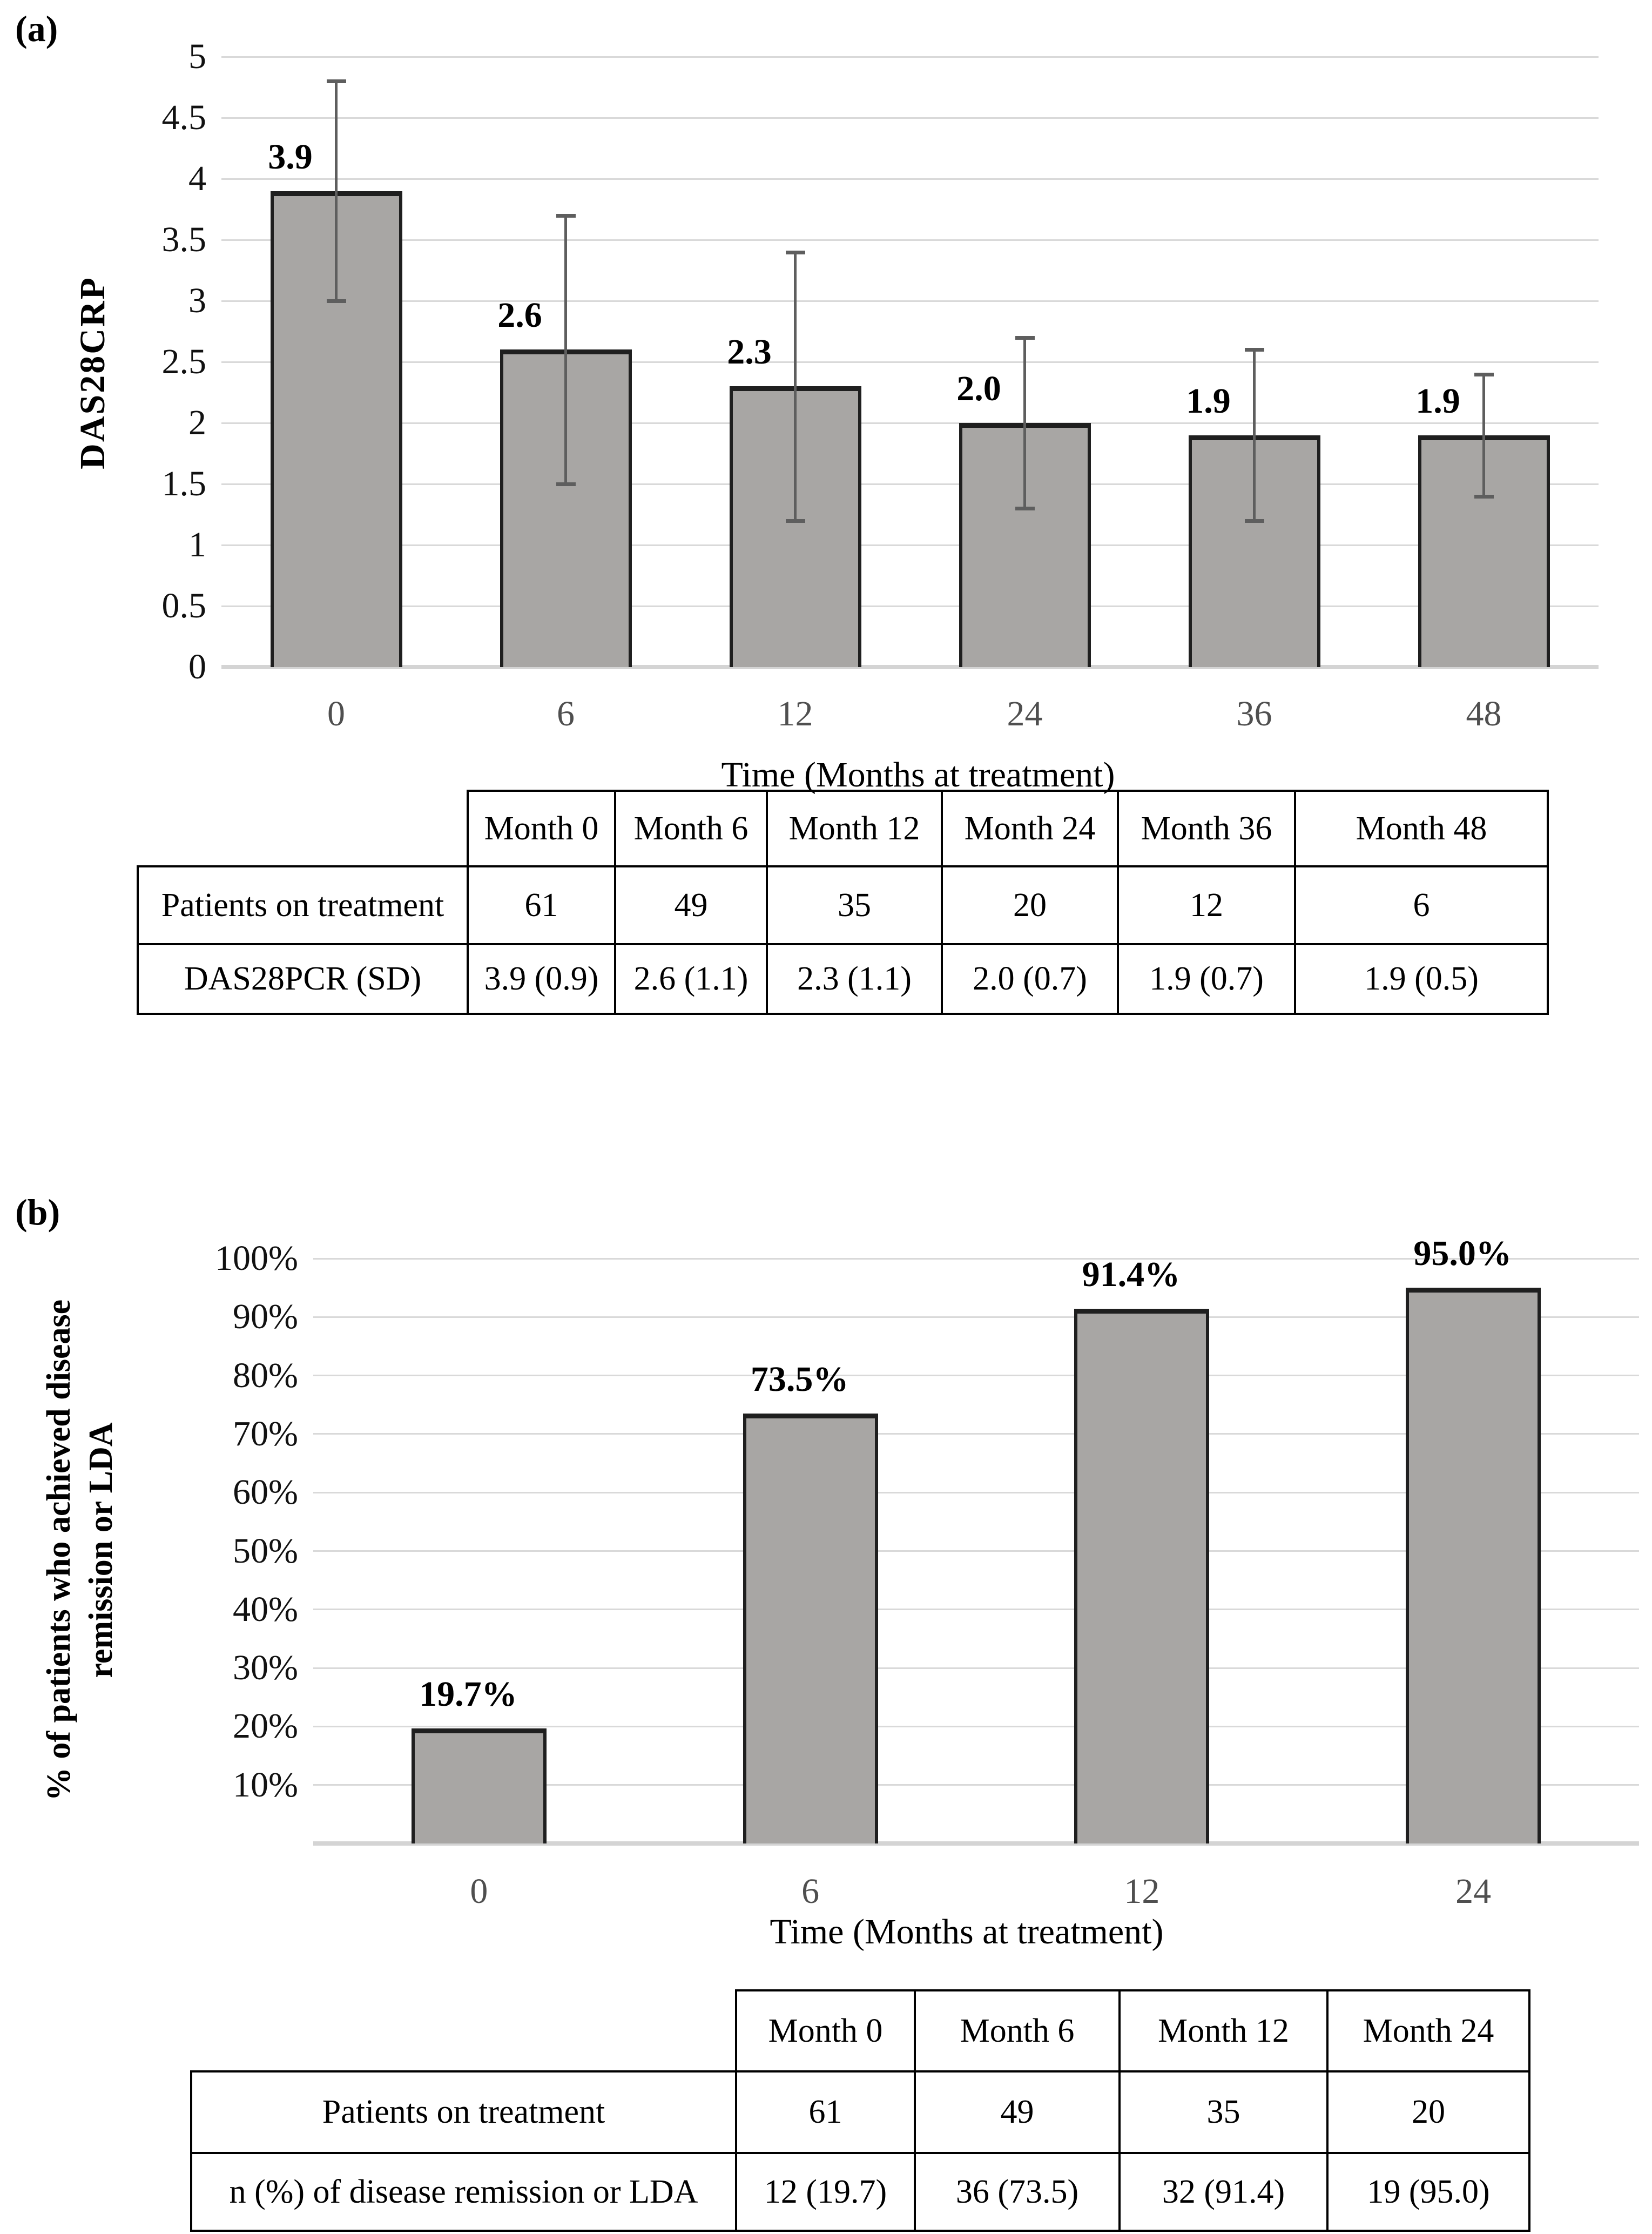  Describe the element at coordinates (1206, 979) in the screenshot. I see `table-cell: 1.9 (0.7)` at that location.